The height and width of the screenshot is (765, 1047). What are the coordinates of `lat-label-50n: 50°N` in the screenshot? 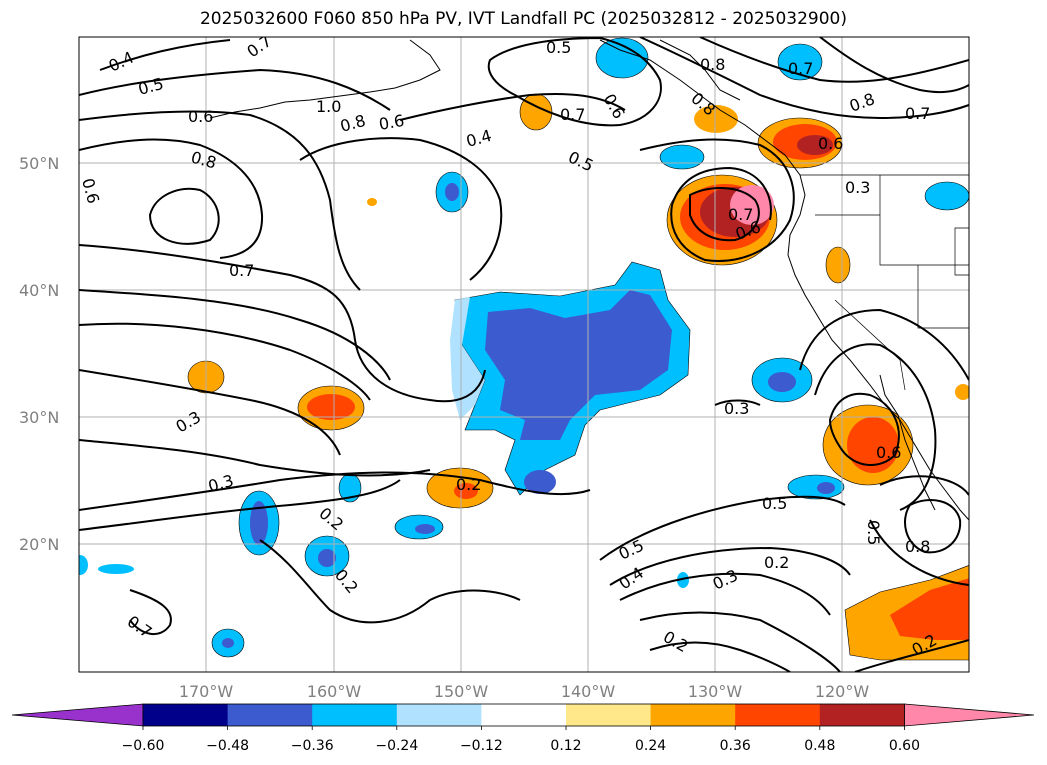 It's located at (39, 163).